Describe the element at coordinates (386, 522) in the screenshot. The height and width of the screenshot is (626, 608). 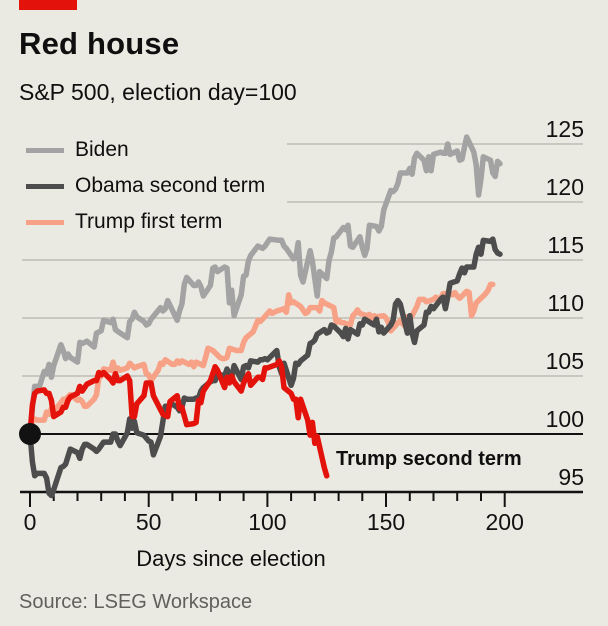
I see `x-tick-label: 150` at that location.